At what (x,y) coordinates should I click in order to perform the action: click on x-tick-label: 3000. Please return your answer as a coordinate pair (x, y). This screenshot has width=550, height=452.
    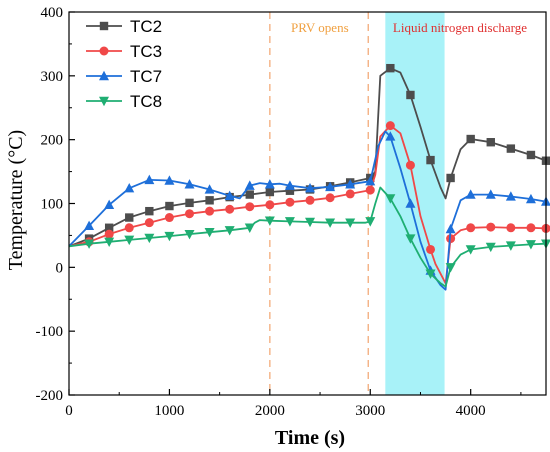
    Looking at the image, I should click on (370, 411).